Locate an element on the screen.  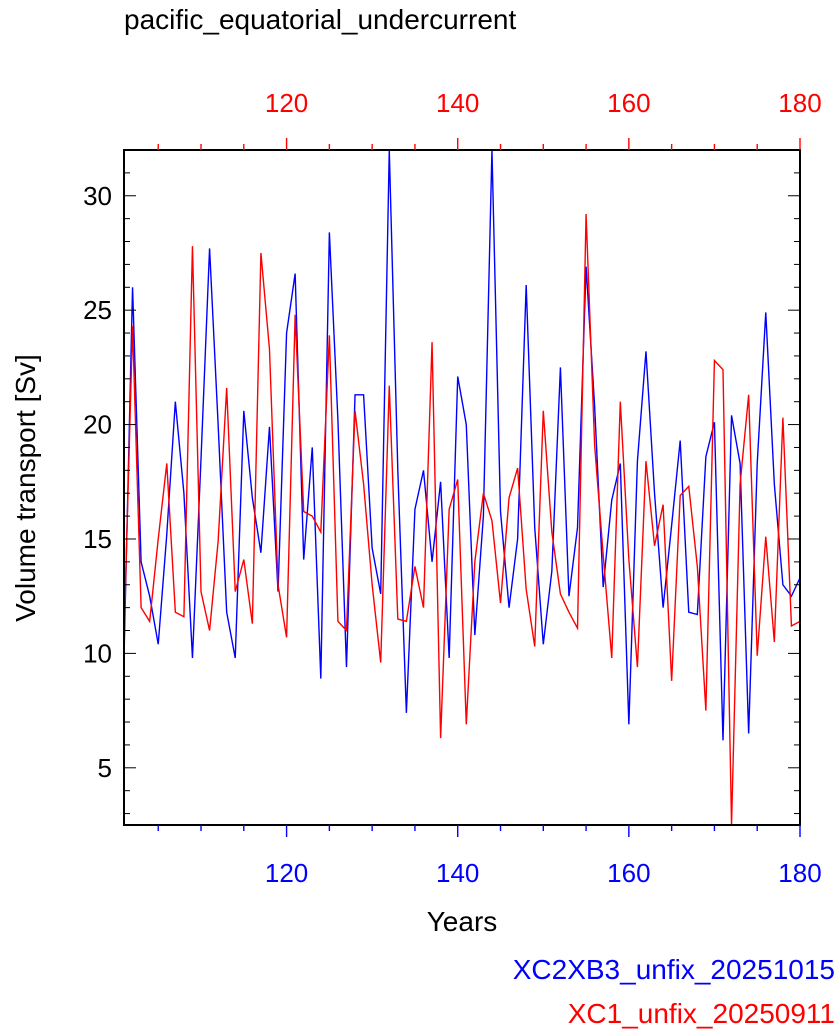
x-tick-label-top: 180 is located at coordinates (799, 103).